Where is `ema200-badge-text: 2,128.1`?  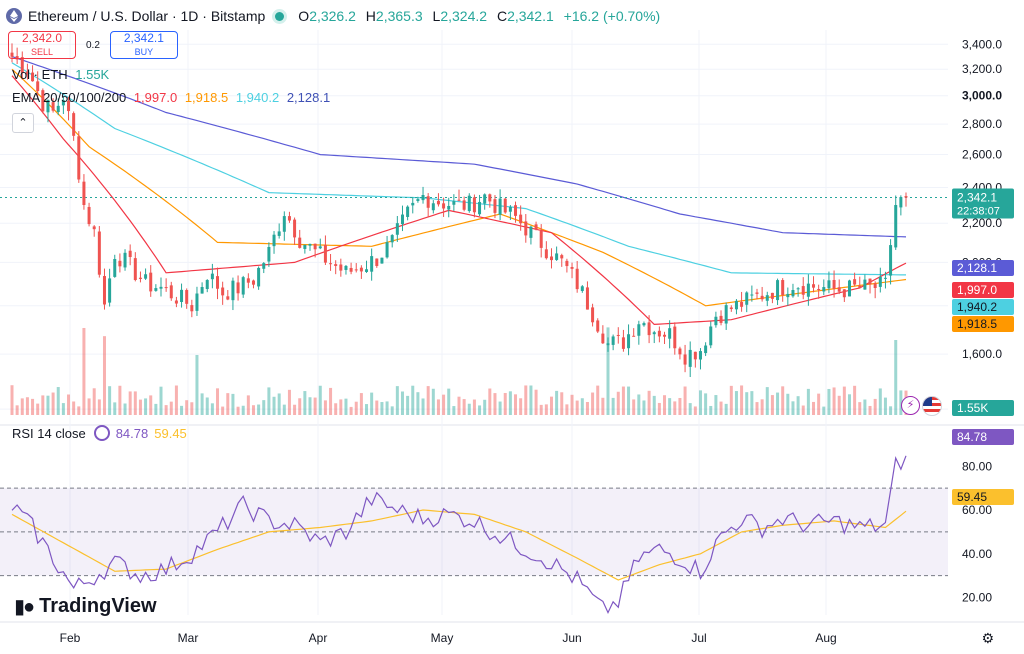
ema200-badge-text: 2,128.1 is located at coordinates (977, 268).